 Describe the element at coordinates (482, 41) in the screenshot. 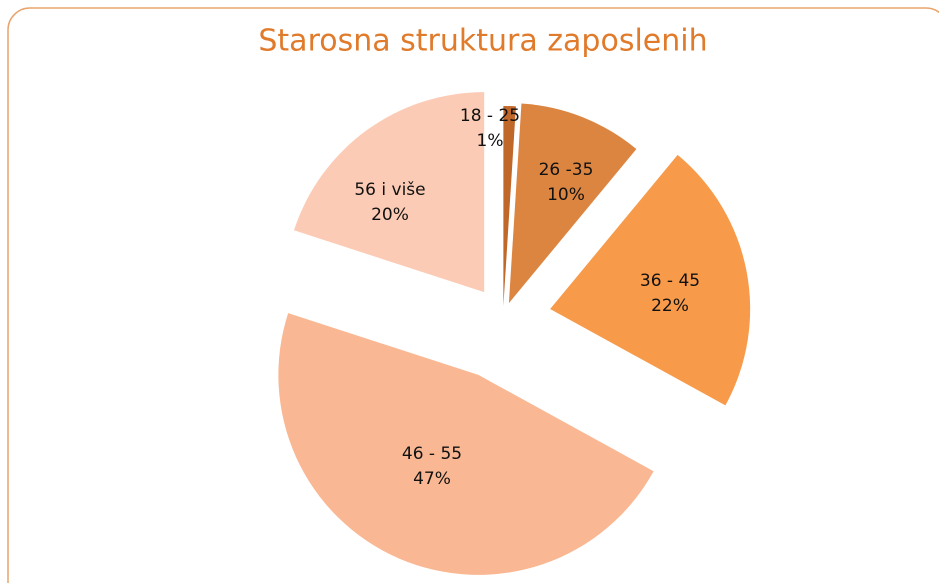

I see `chart-title: Starosna struktura zaposlenih` at that location.